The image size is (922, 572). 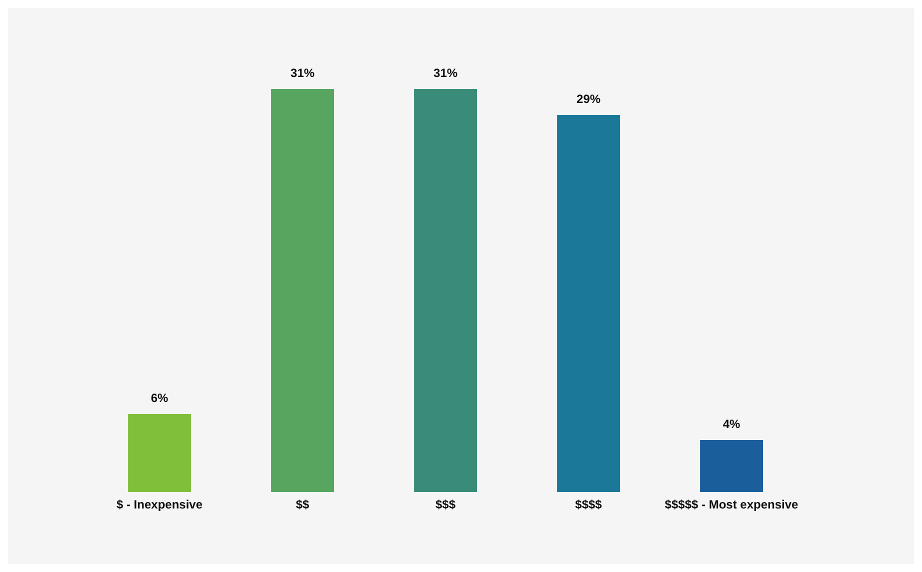 I want to click on x-tick-label: $$$$, so click(x=588, y=505).